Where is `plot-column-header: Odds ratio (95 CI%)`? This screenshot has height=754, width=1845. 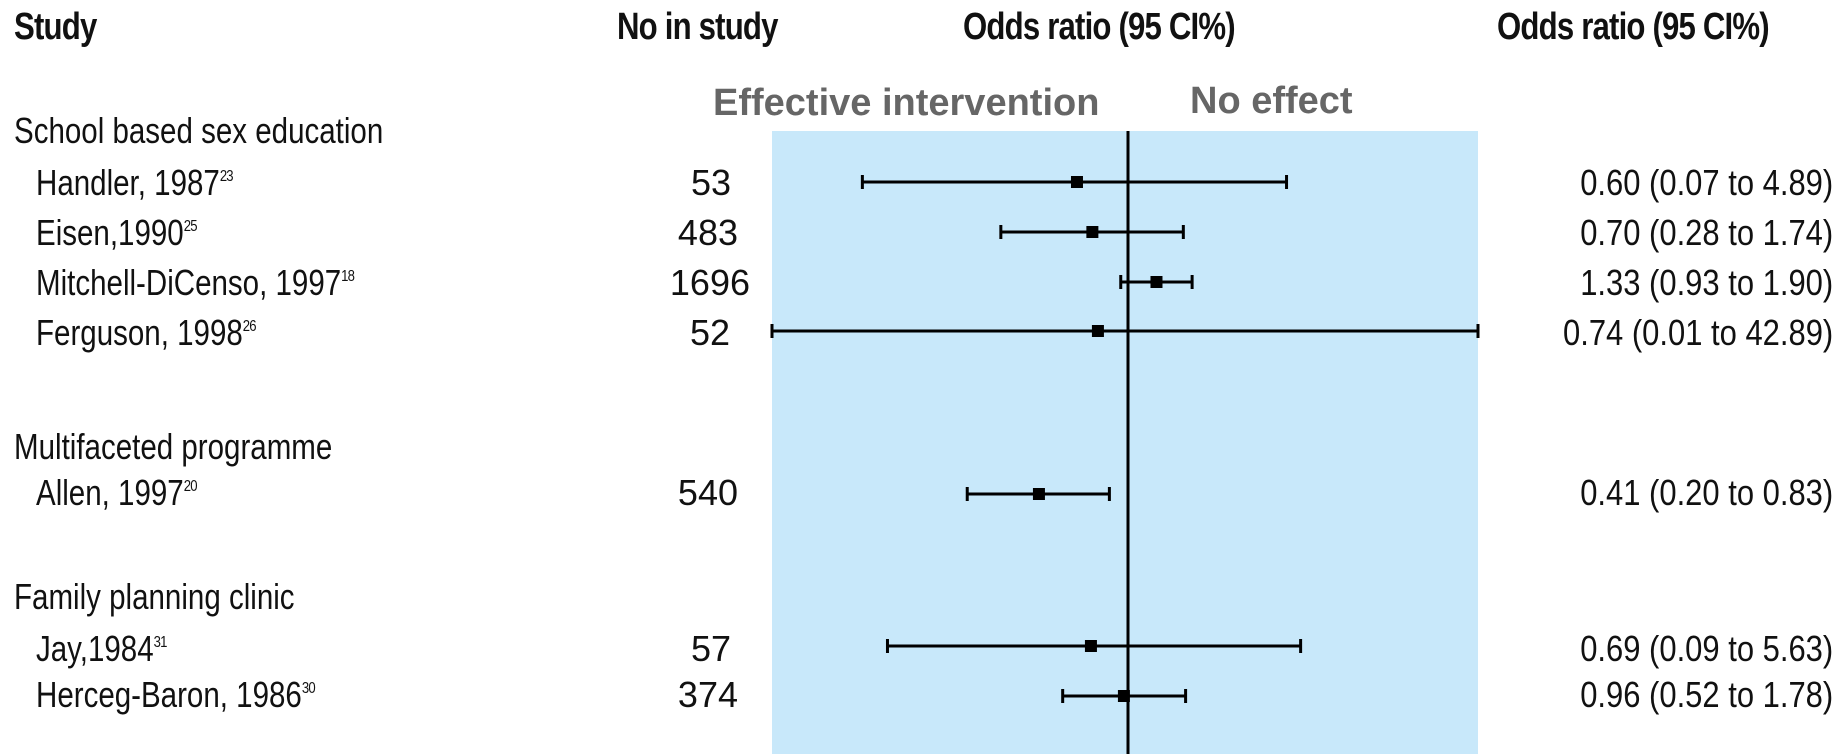 plot-column-header: Odds ratio (95 CI%) is located at coordinates (1099, 27).